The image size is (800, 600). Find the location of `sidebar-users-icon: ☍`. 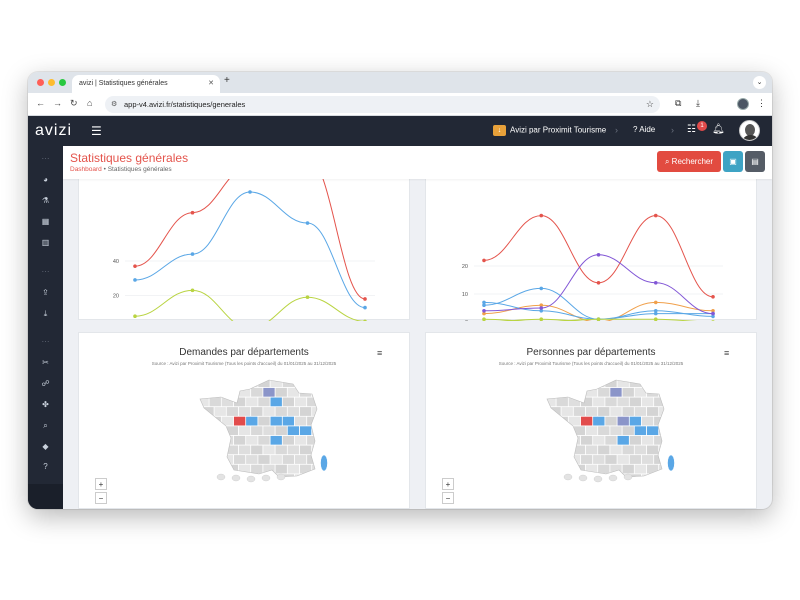

sidebar-users-icon: ☍ is located at coordinates (45, 383).